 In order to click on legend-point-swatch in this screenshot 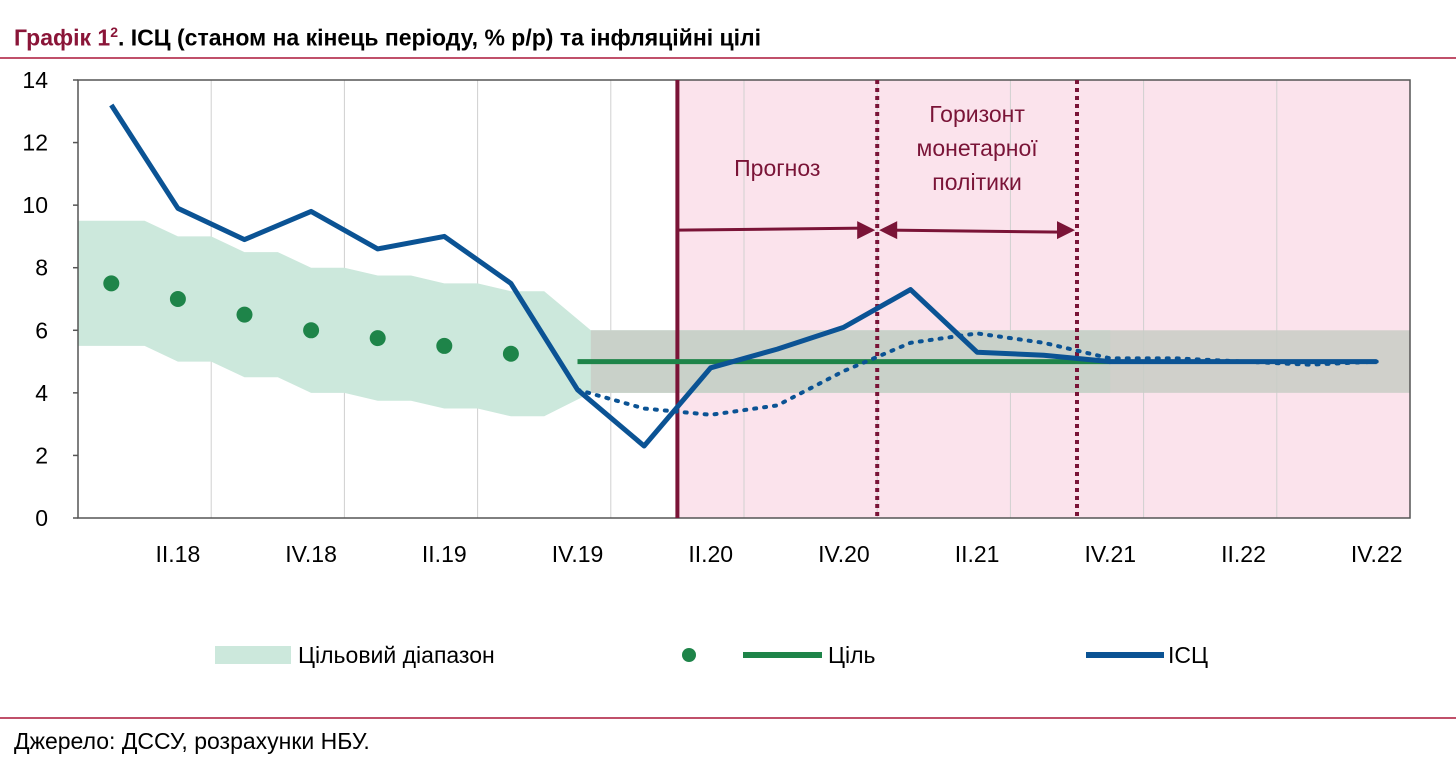, I will do `click(689, 655)`.